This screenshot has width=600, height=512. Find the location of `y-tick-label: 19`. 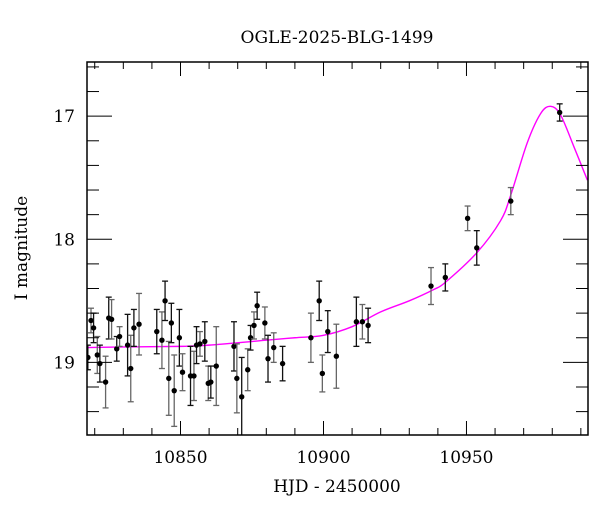

y-tick-label: 19 is located at coordinates (64, 363).